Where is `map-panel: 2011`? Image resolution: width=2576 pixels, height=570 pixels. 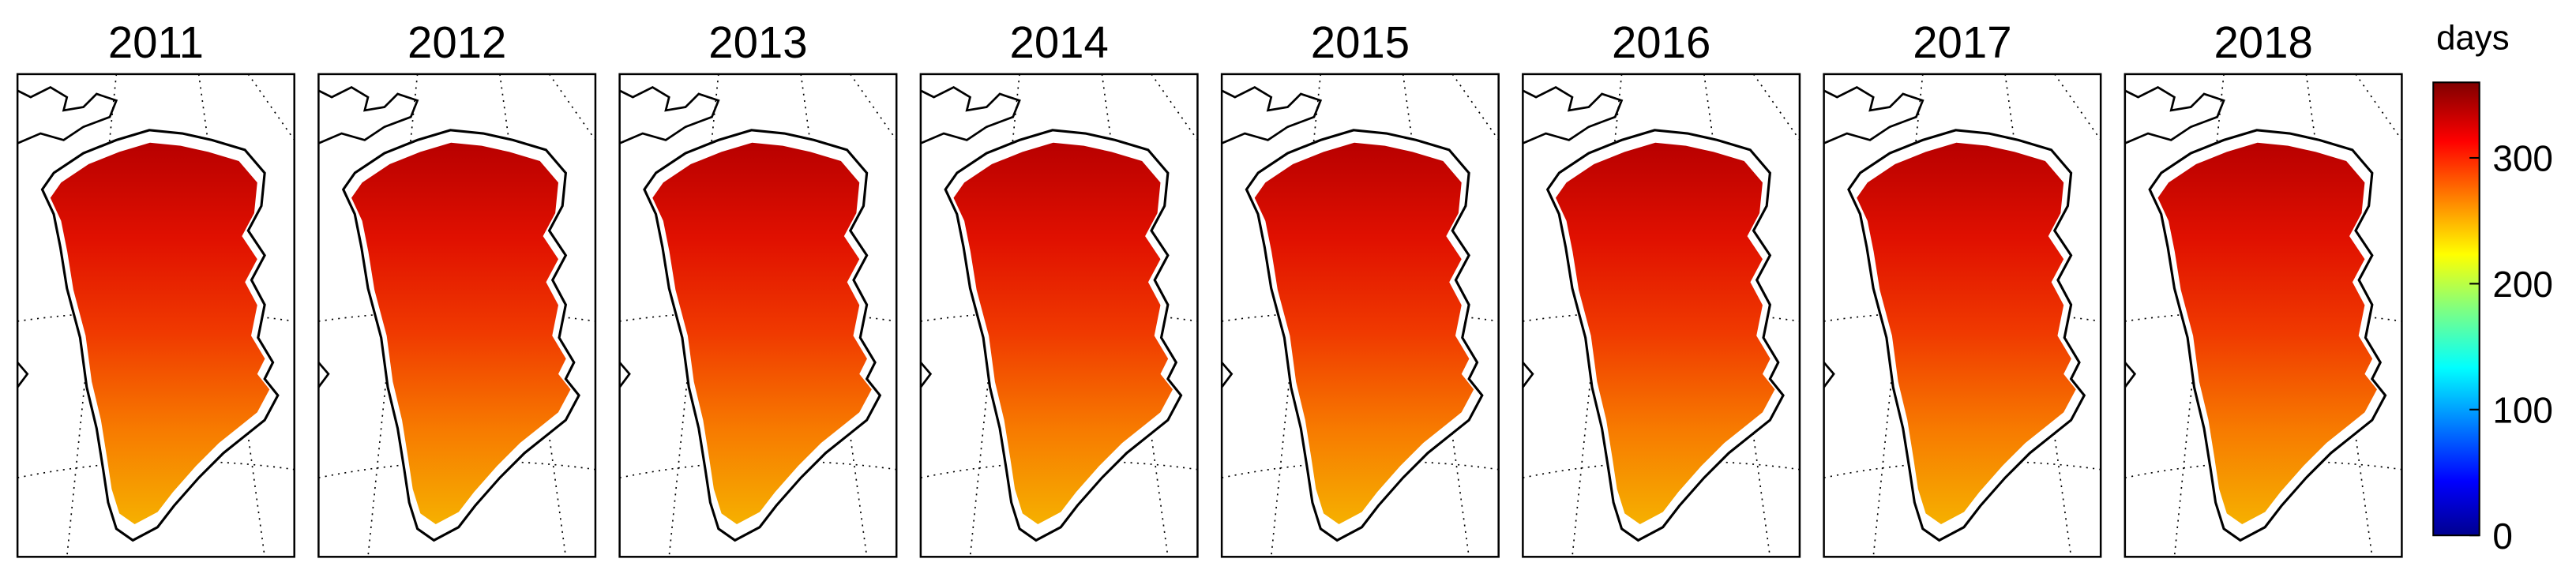
map-panel: 2011 is located at coordinates (156, 287).